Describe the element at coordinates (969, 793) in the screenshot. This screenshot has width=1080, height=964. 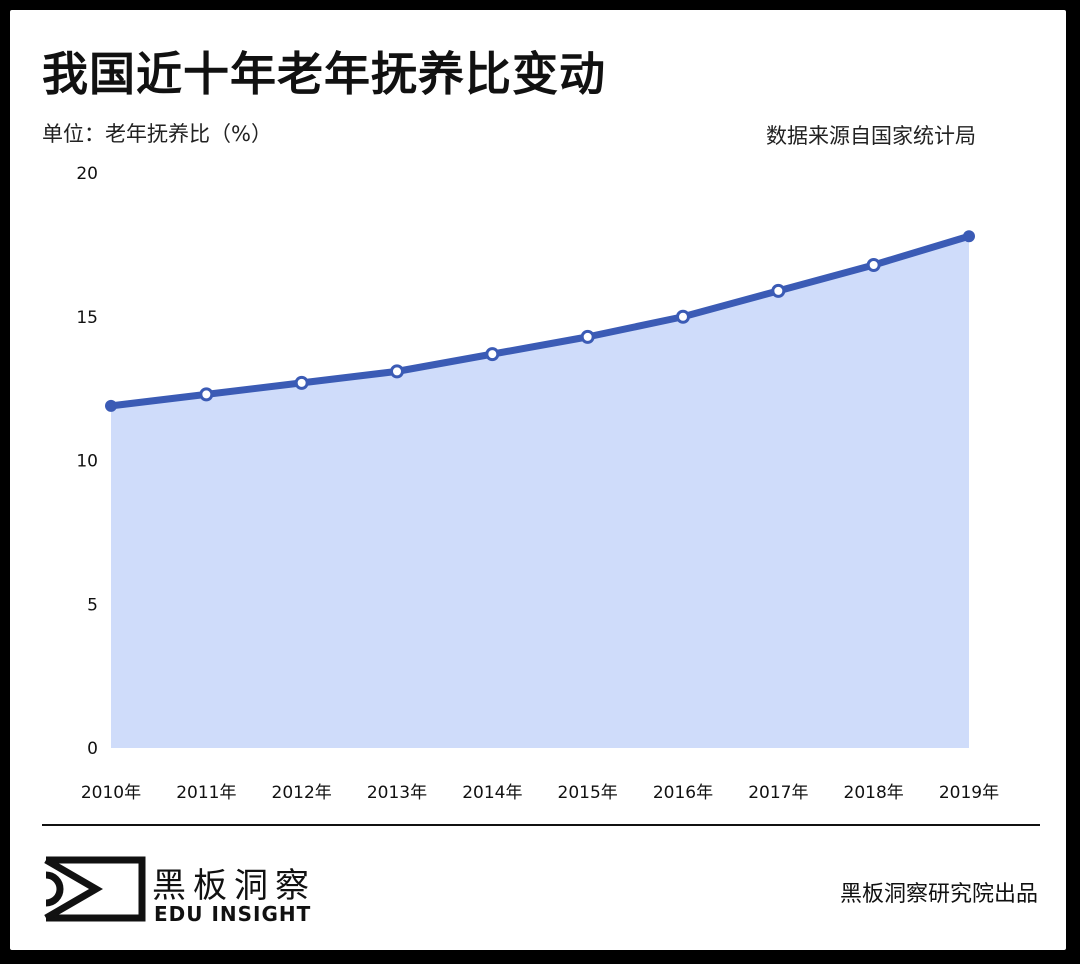
I see `x-tick-label: 2019年` at that location.